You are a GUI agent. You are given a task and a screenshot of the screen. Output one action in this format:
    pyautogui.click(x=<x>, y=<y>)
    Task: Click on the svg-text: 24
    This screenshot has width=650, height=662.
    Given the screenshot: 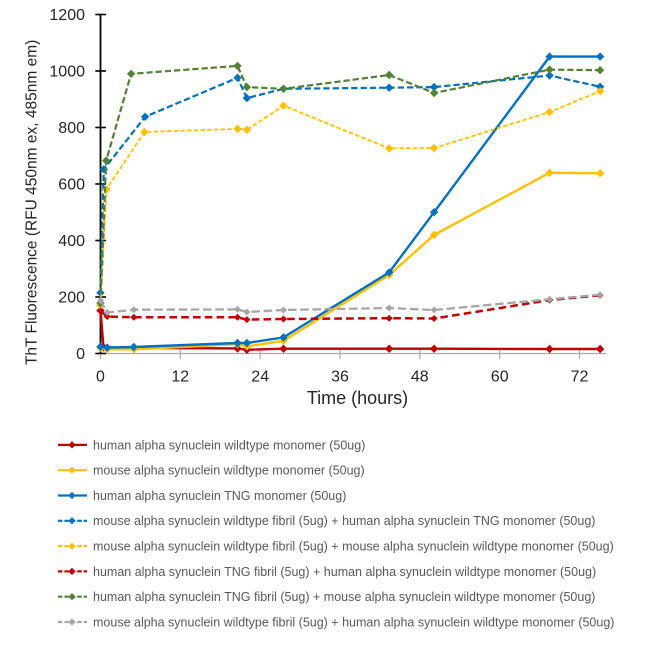 What is the action you would take?
    pyautogui.click(x=260, y=377)
    